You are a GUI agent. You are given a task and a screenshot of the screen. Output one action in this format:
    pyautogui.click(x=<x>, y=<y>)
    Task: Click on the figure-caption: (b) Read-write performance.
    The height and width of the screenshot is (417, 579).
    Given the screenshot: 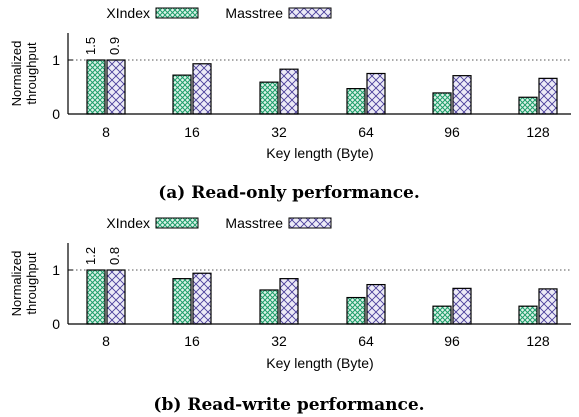 What is the action you would take?
    pyautogui.click(x=288, y=405)
    